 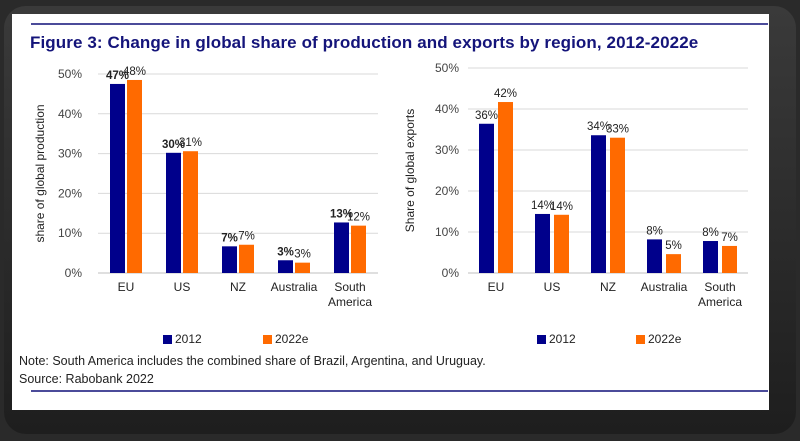 I want to click on data-label: 13%, so click(x=341, y=214).